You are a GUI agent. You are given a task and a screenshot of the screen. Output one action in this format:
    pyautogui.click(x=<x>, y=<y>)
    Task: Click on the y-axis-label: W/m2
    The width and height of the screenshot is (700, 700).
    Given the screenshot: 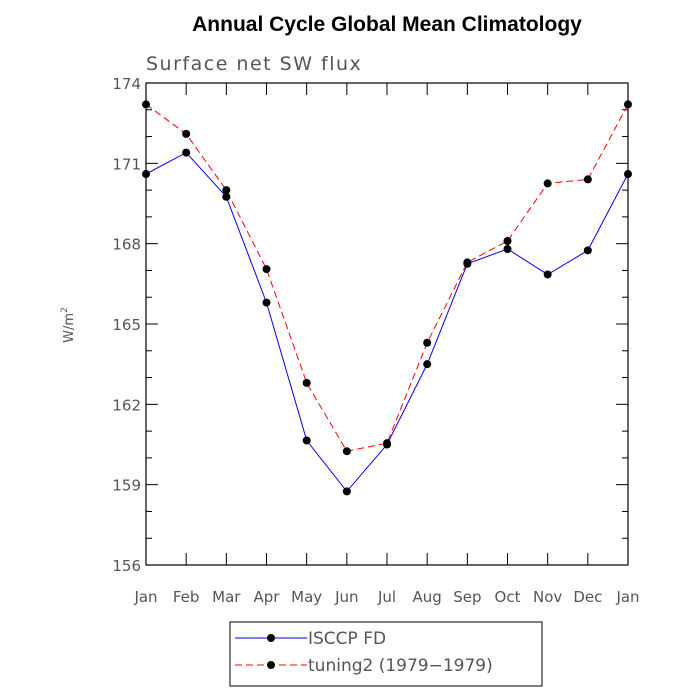 What is the action you would take?
    pyautogui.click(x=68, y=325)
    